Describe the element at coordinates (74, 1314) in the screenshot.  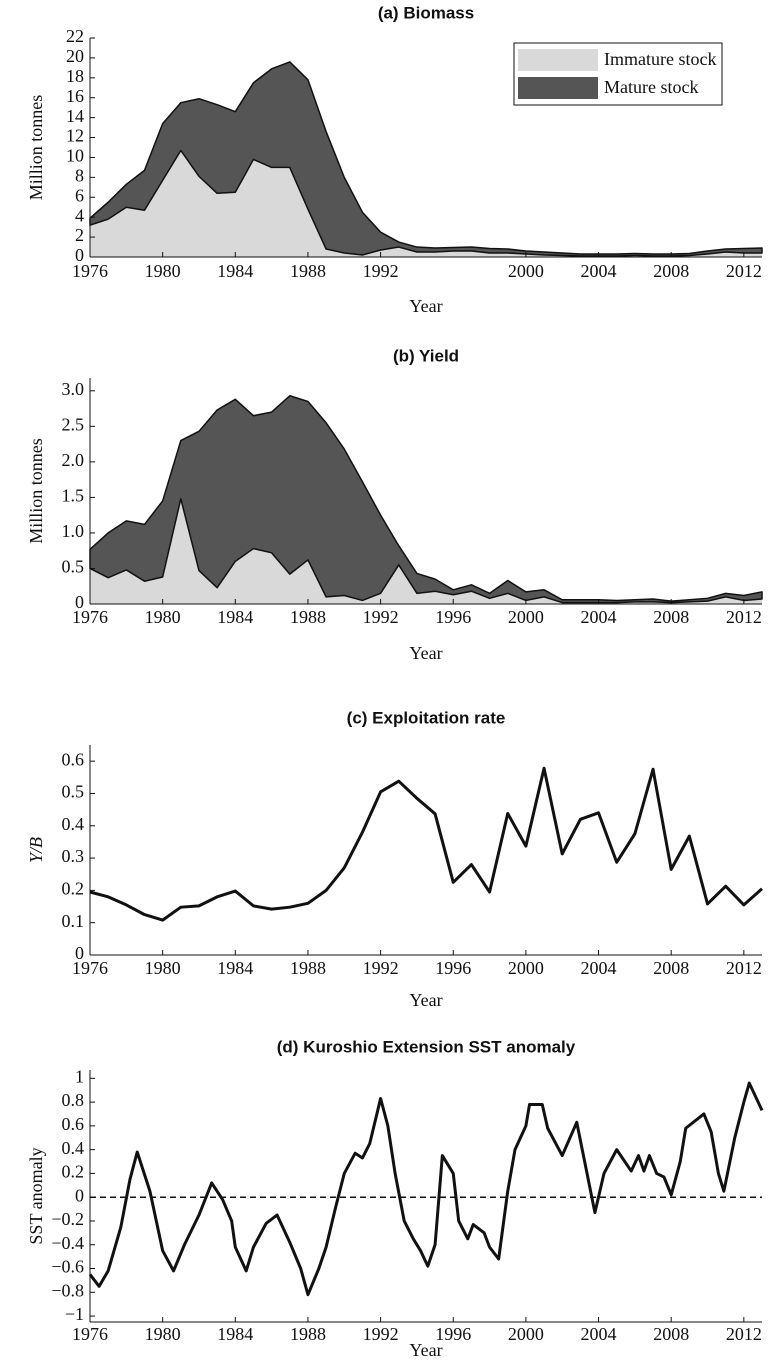
I see `y-tick-label: −1` at that location.